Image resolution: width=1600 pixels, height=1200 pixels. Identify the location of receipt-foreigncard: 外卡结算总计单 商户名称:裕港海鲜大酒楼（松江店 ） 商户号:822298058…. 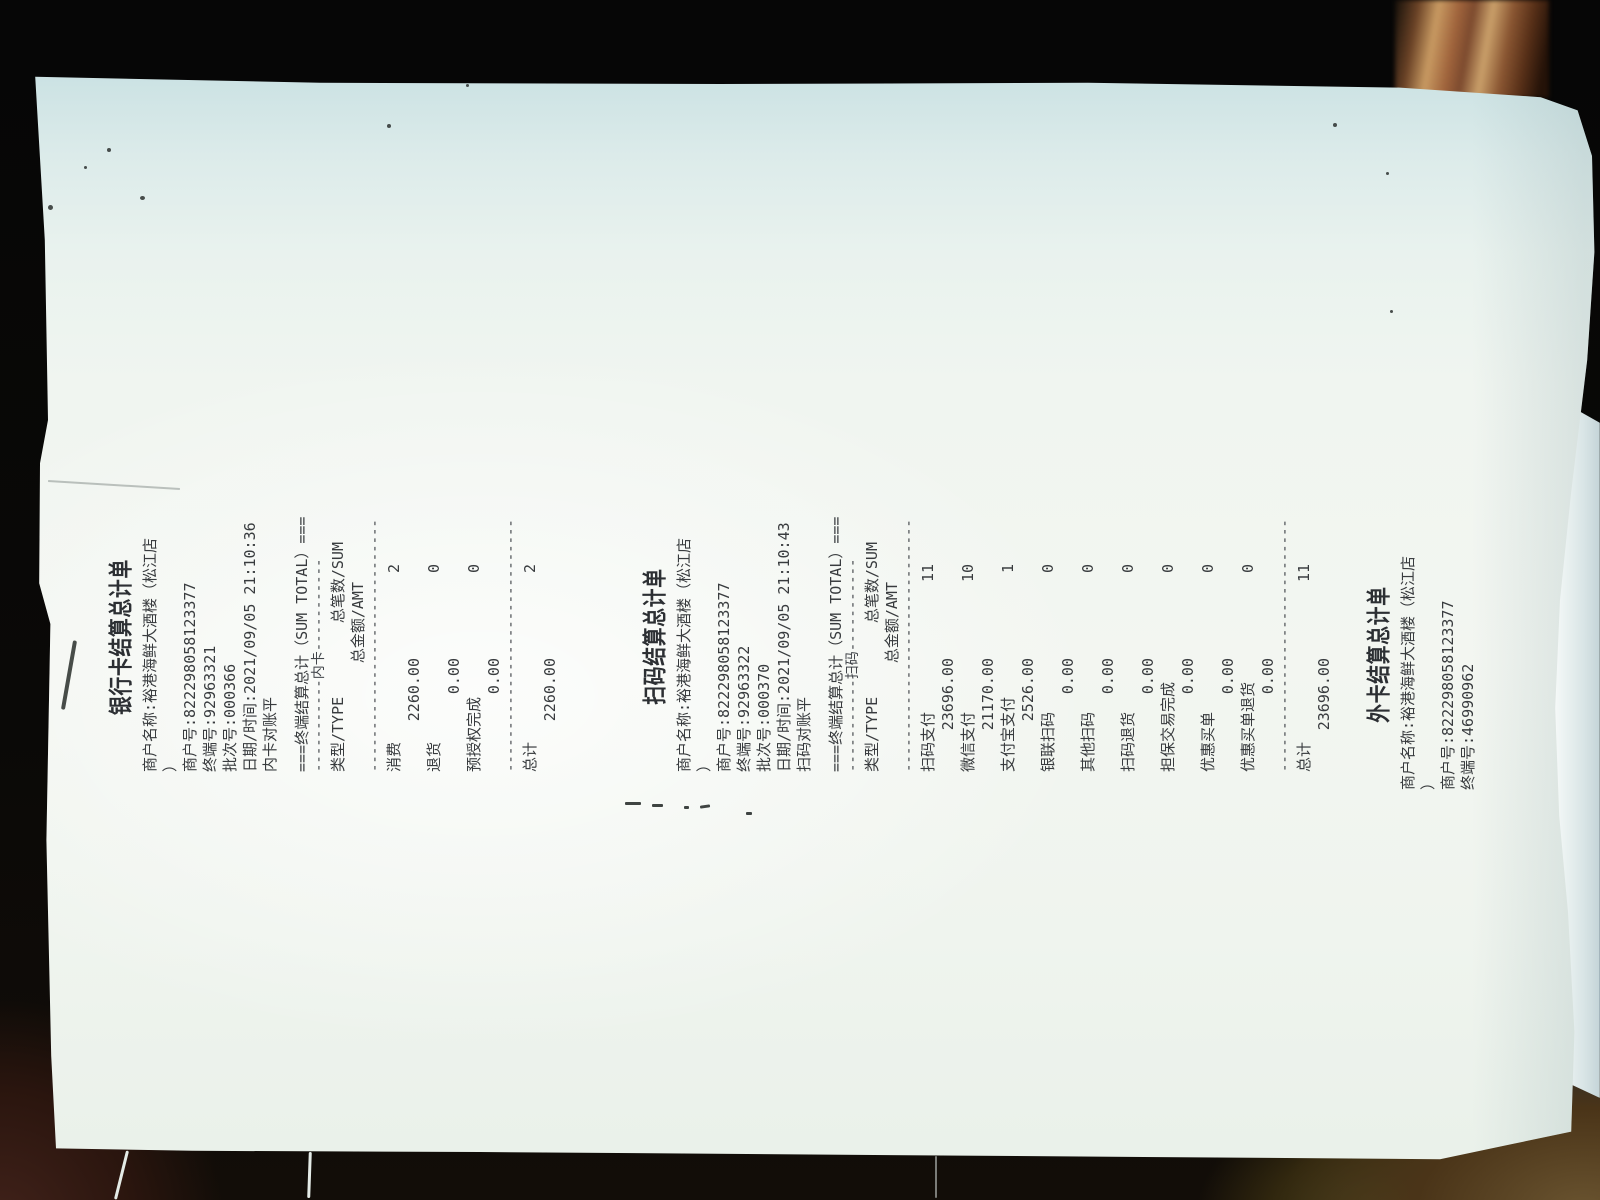
(1423, 655).